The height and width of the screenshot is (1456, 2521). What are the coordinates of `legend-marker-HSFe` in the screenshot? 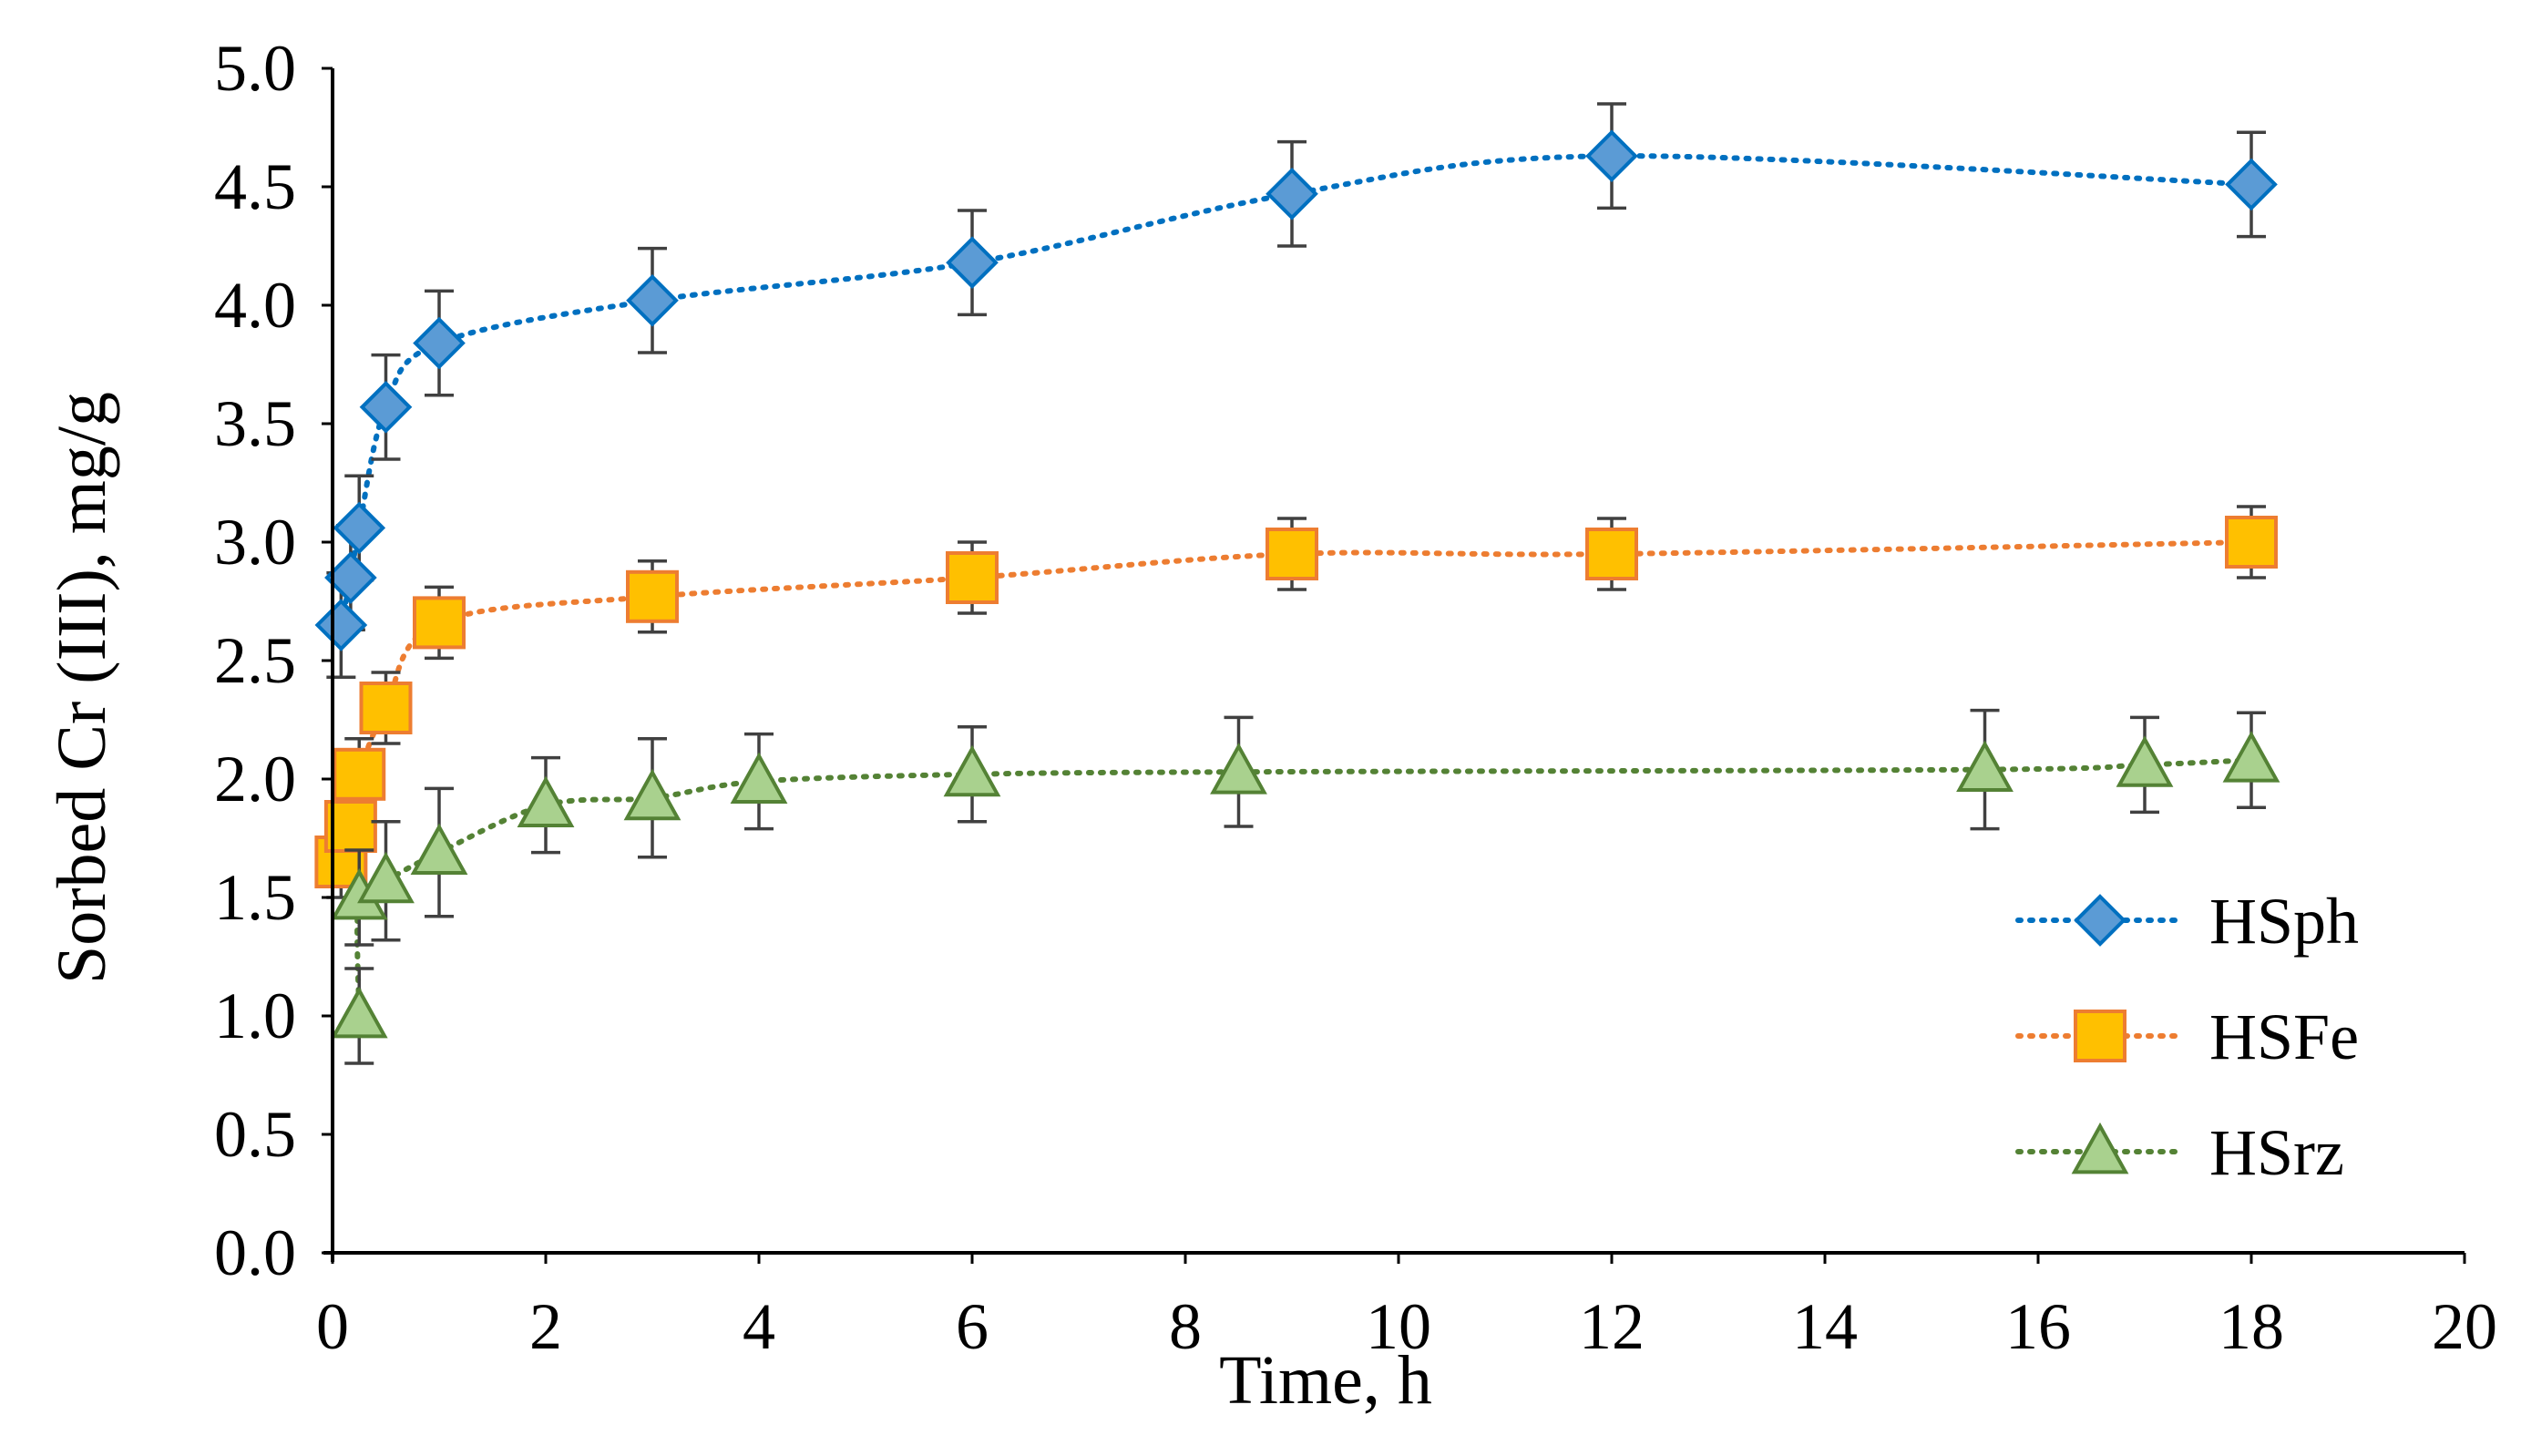 It's located at (2100, 1036).